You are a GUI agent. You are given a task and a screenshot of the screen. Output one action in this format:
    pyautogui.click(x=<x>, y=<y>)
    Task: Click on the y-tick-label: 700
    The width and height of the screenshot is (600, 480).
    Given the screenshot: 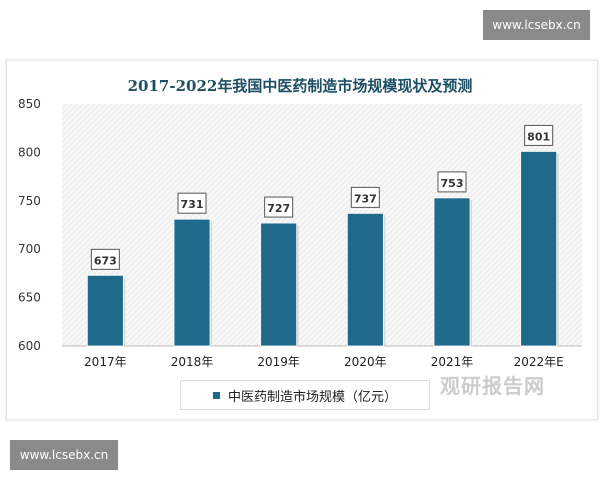 What is the action you would take?
    pyautogui.click(x=29, y=249)
    